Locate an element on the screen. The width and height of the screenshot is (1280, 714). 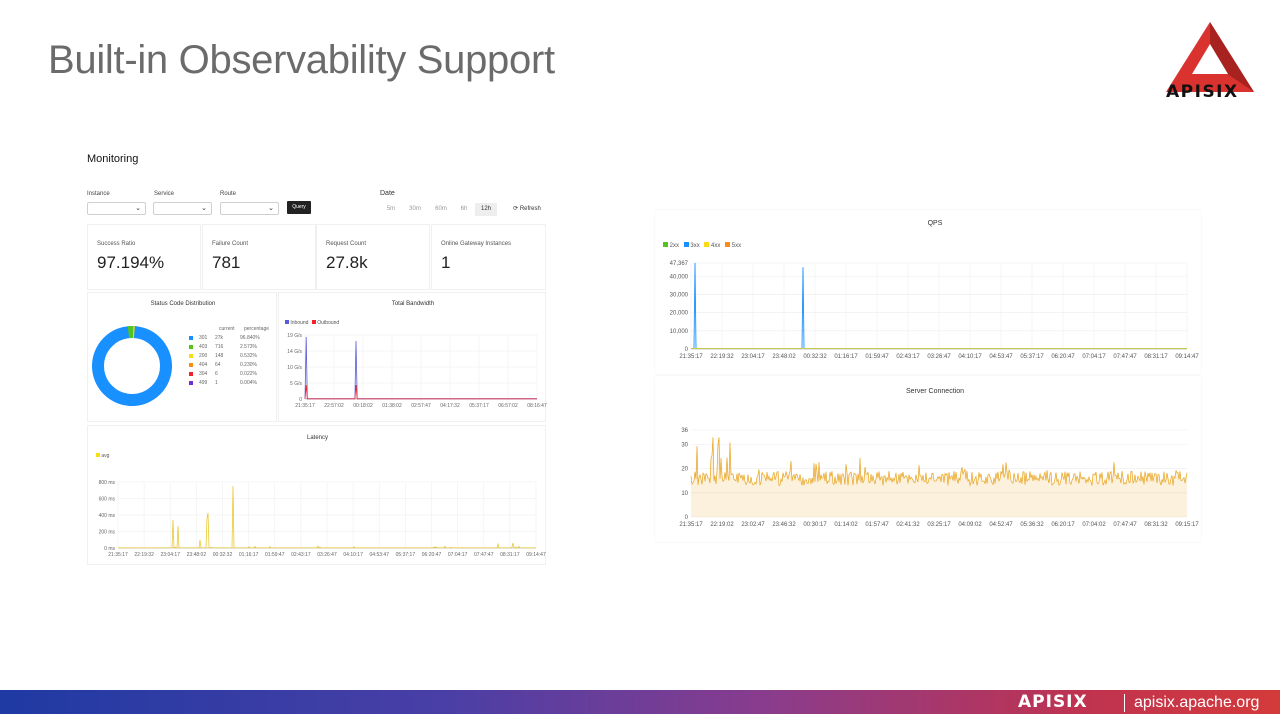
x-tick-label: 02:41:32 is located at coordinates (908, 525).